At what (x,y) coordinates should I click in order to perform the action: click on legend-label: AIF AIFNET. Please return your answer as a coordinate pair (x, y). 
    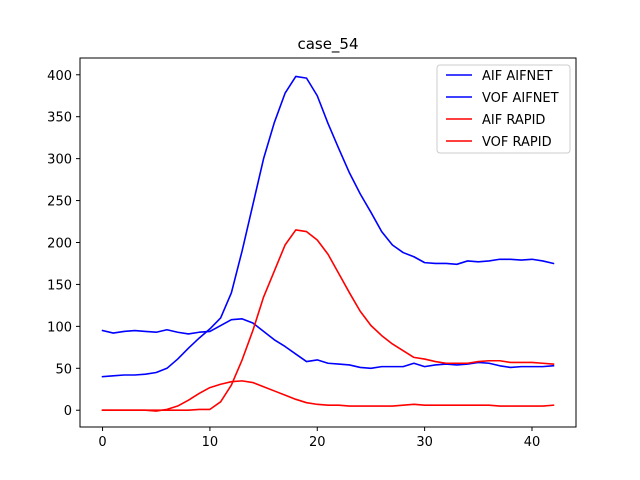
    Looking at the image, I should click on (517, 76).